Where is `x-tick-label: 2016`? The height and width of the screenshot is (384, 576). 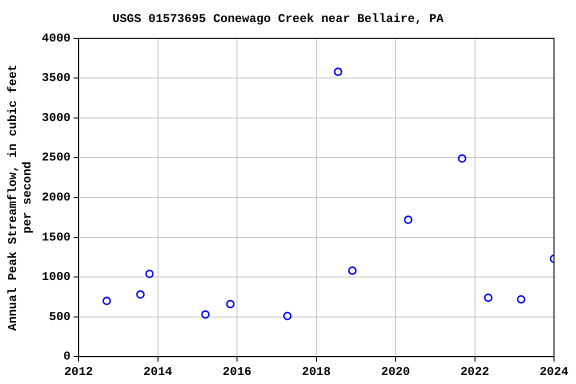
x-tick-label: 2016 is located at coordinates (237, 371).